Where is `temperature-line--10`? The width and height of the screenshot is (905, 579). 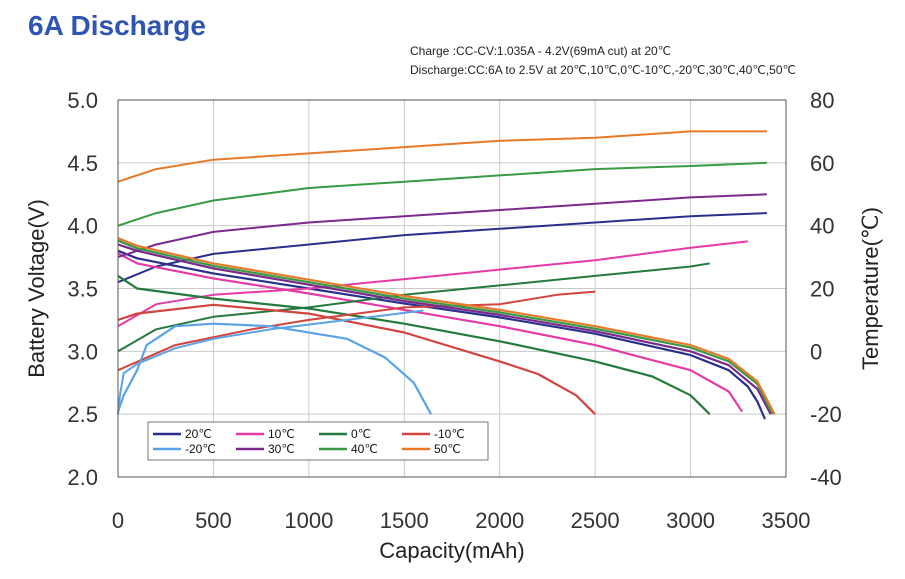
temperature-line--10 is located at coordinates (356, 331).